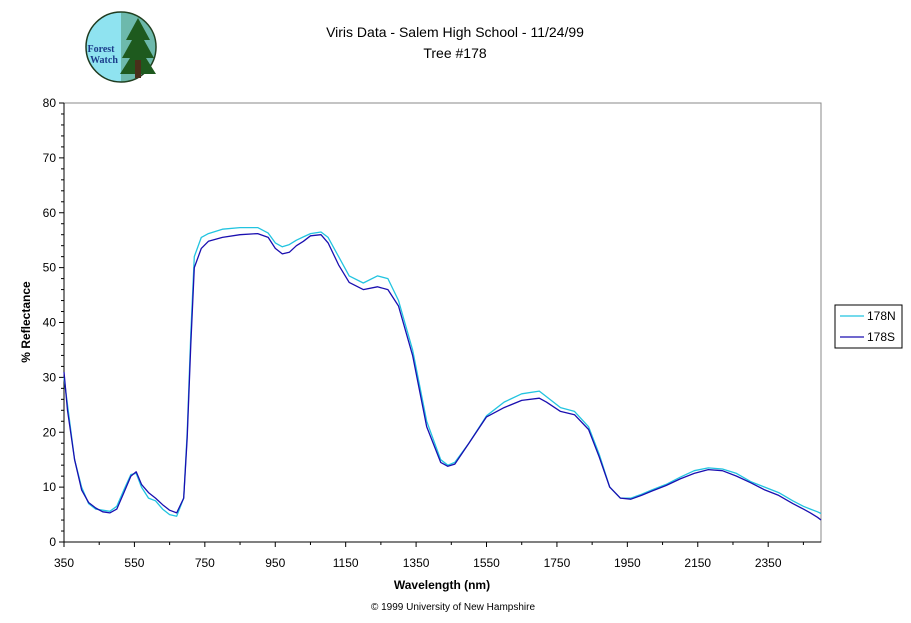 The image size is (911, 623). I want to click on x-tick-label: 2150, so click(697, 563).